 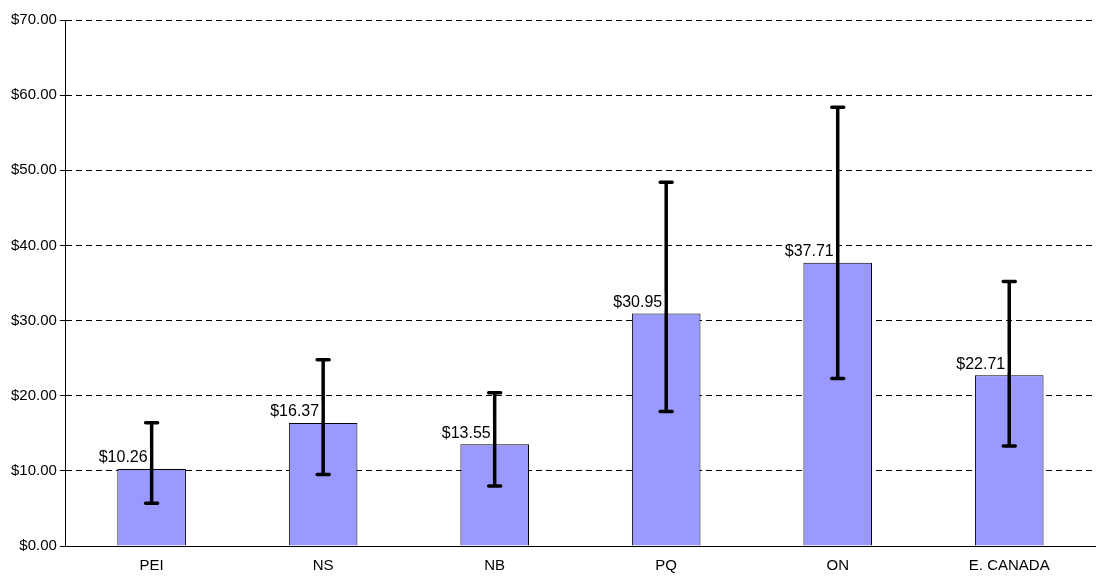 What do you see at coordinates (151, 565) in the screenshot?
I see `x-tick-label: PEI` at bounding box center [151, 565].